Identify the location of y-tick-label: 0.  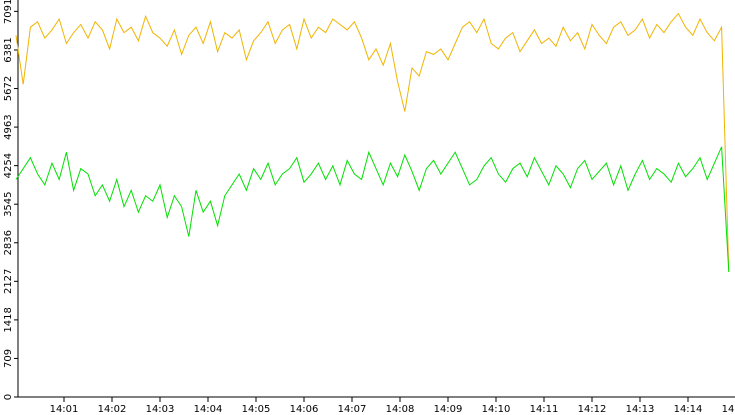
(8, 397).